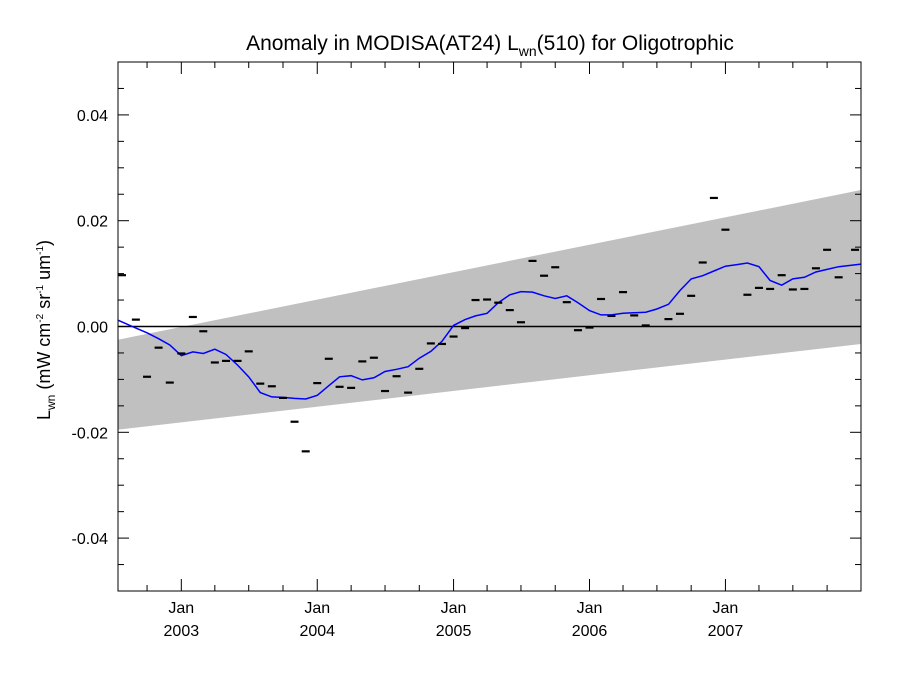 The height and width of the screenshot is (675, 900). Describe the element at coordinates (44, 270) in the screenshot. I see `y-label-units: um` at that location.